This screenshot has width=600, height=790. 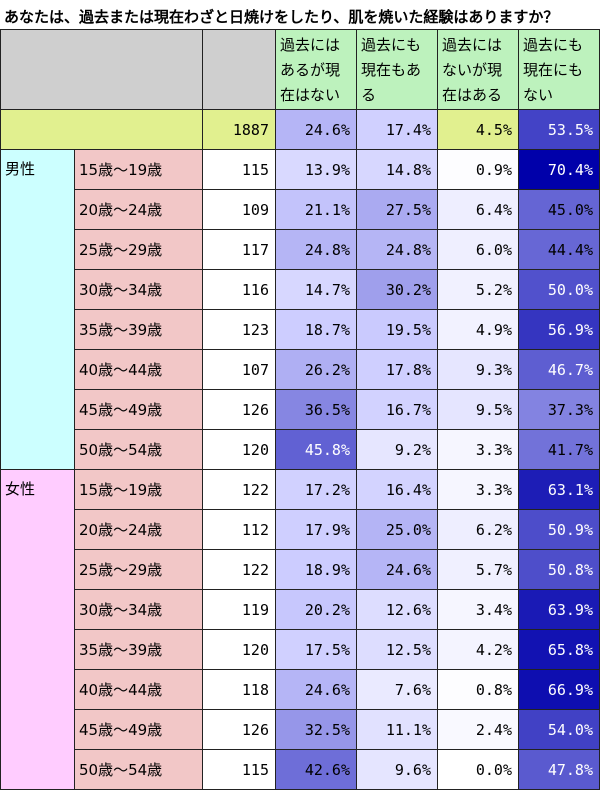 I want to click on table-row: 35歳～39歳 123 18.7% 19.5% 4.9% 56.9%, so click(x=300, y=329).